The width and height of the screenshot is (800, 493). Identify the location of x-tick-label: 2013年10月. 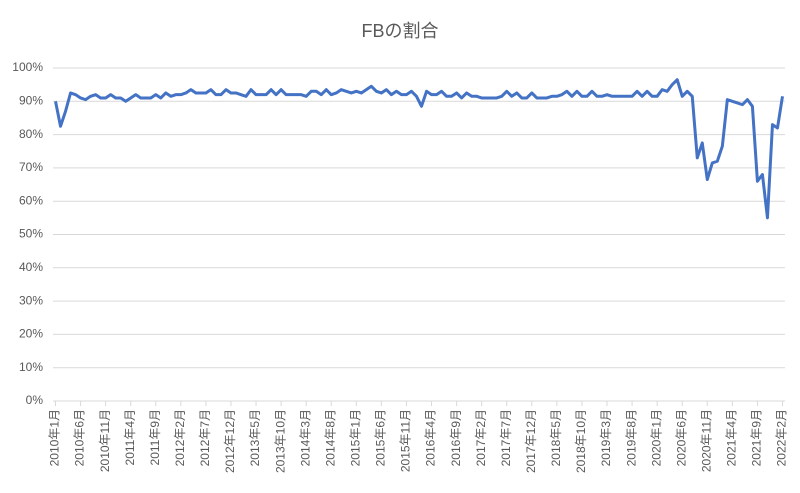
(280, 441).